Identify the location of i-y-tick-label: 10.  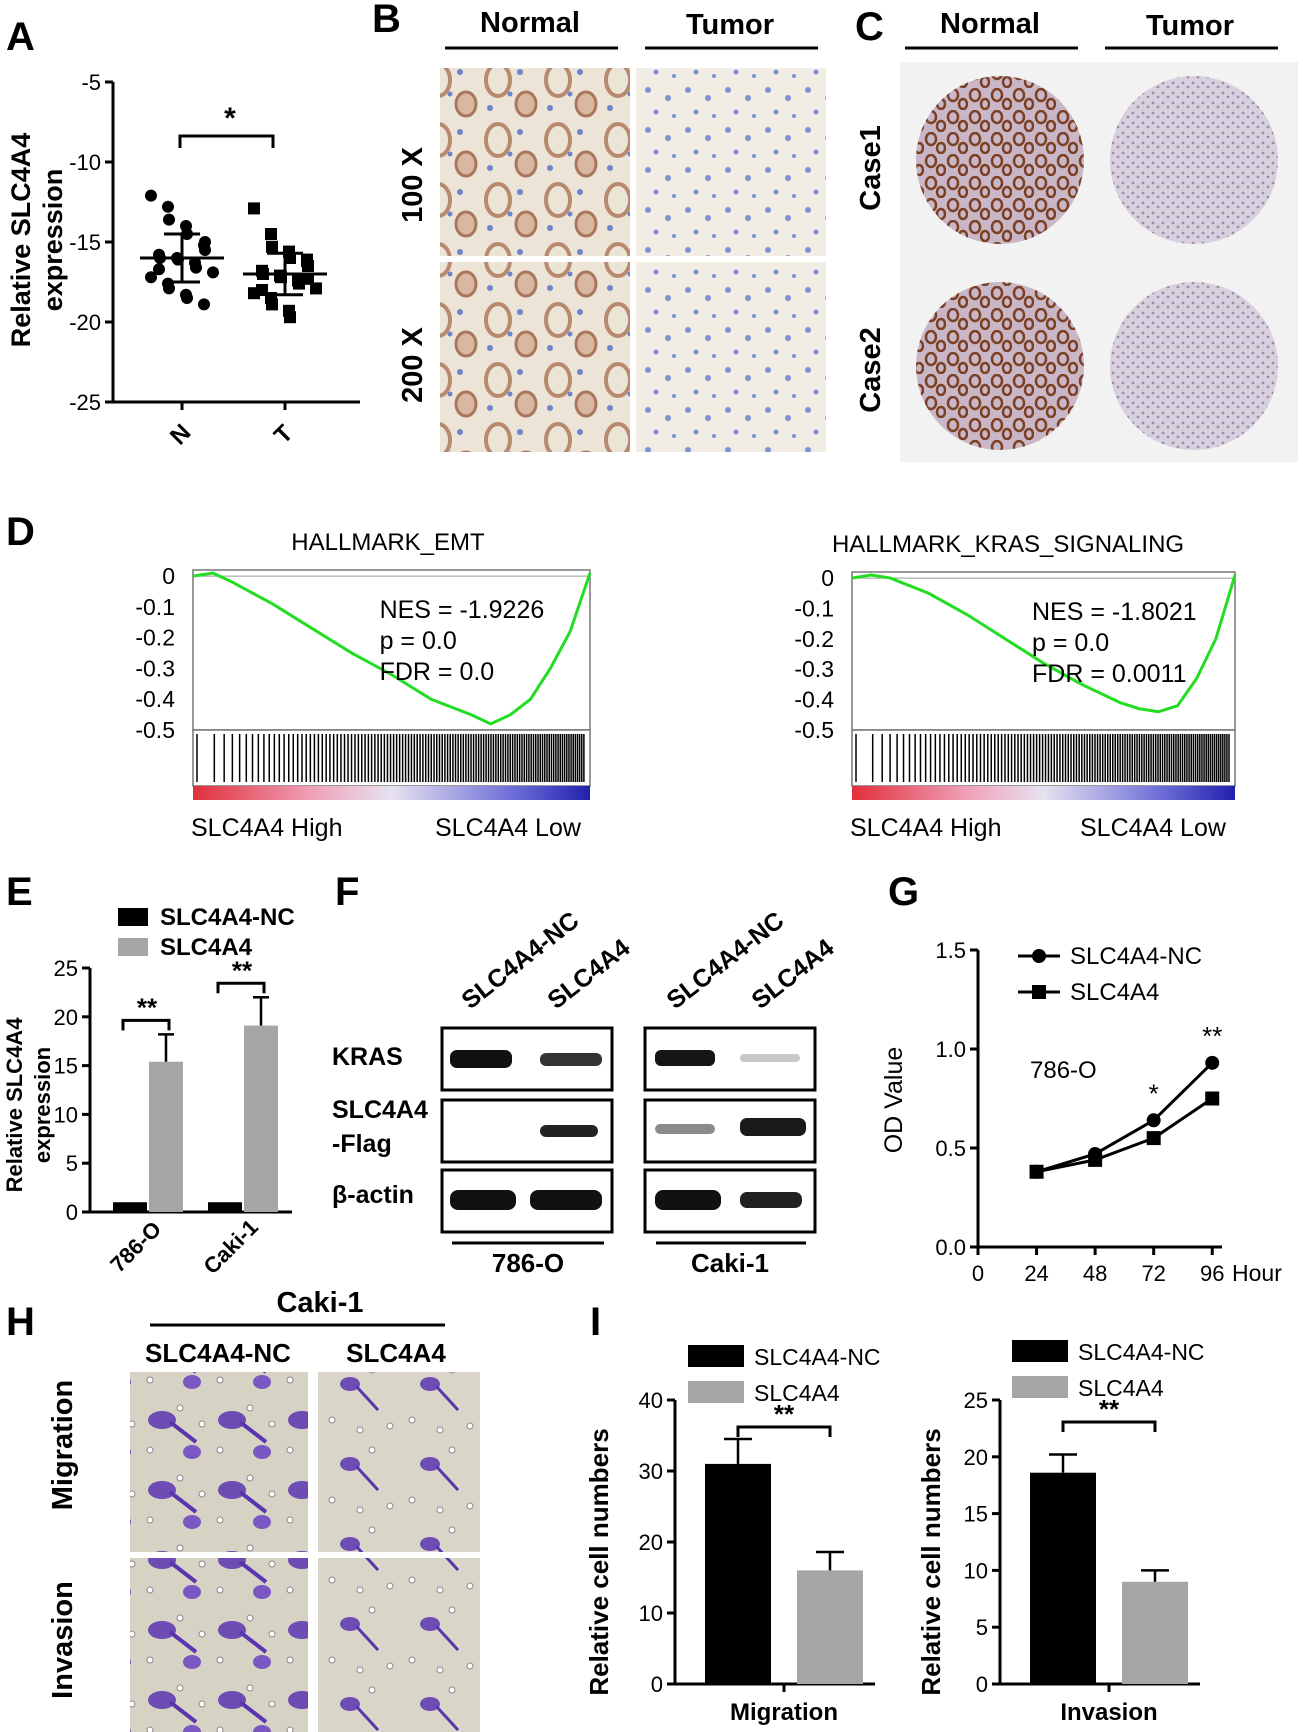
(976, 1570).